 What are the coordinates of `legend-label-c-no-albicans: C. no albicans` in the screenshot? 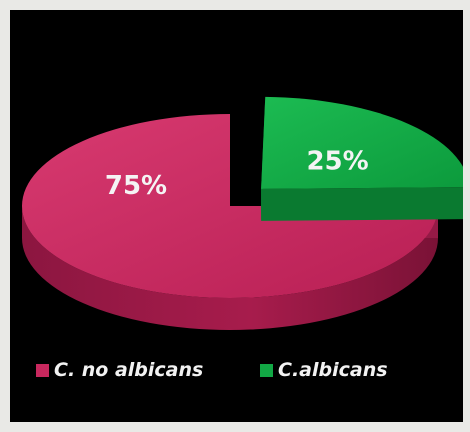 It's located at (128, 370).